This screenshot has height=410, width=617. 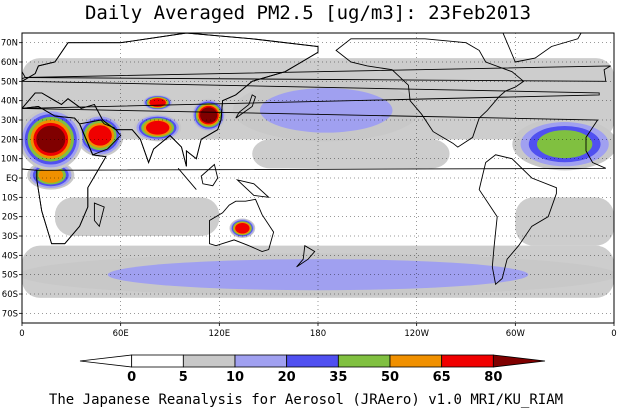 I want to click on colorbar-label: 20, so click(x=287, y=377).